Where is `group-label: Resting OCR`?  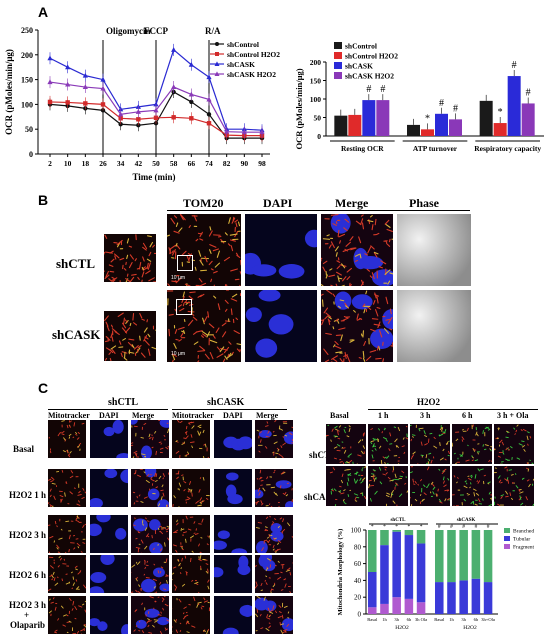
group-label: Resting OCR is located at coordinates (362, 148).